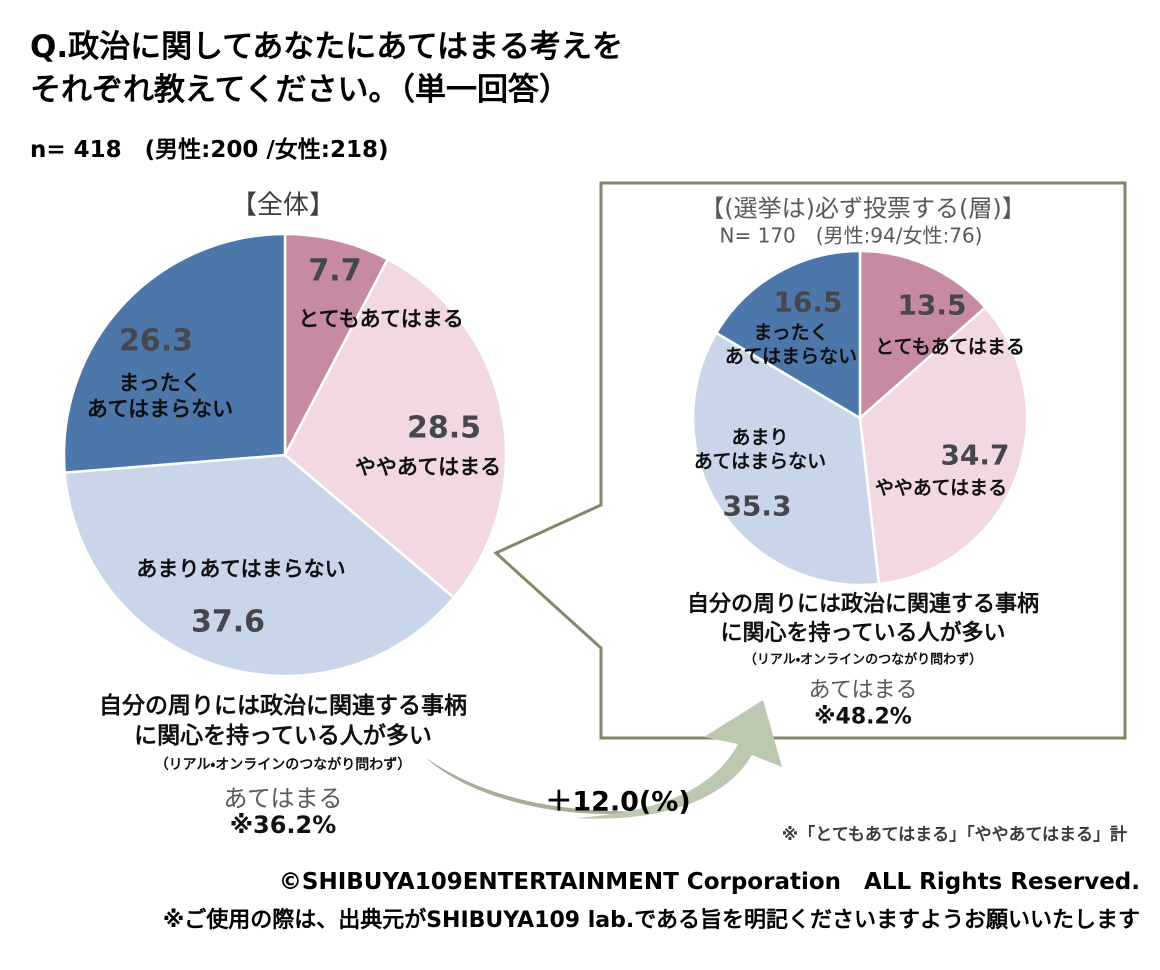 Image resolution: width=1160 pixels, height=970 pixels. What do you see at coordinates (381, 318) in the screenshot?
I see `left-pie-label-totemo: とてもあてはまる` at bounding box center [381, 318].